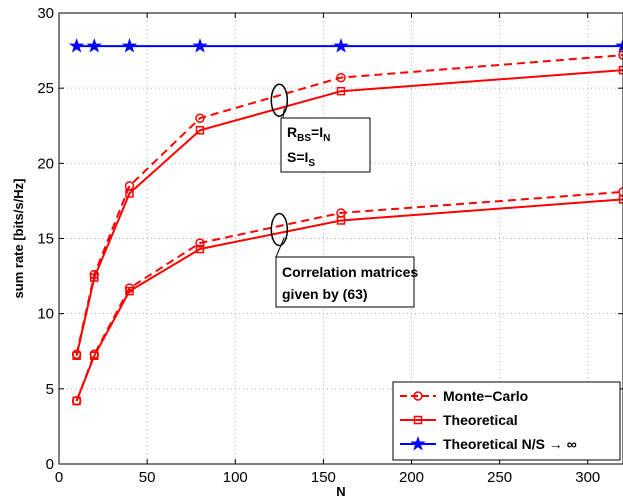  Describe the element at coordinates (18, 239) in the screenshot. I see `y-axis-label: sum rate [bits/s/Hz]` at that location.